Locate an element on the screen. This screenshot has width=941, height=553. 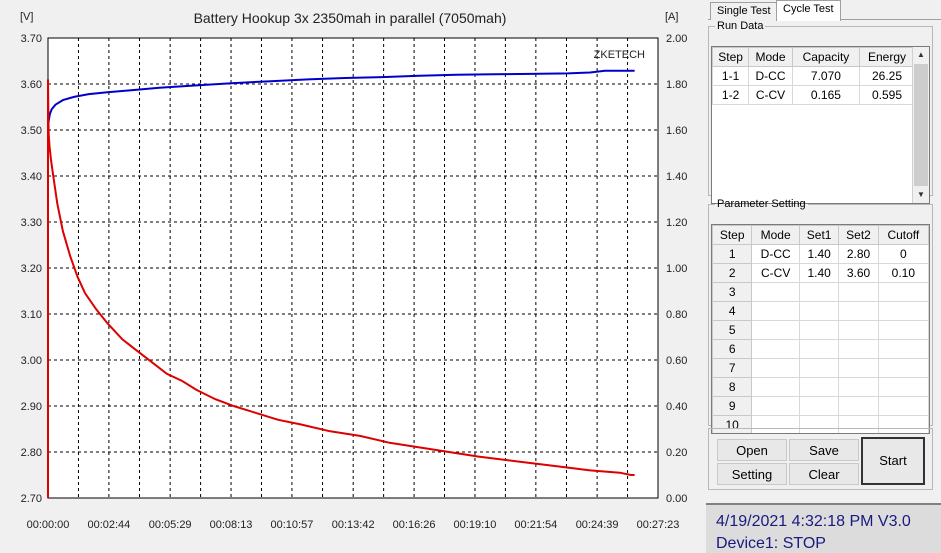
param-table-row: 6 is located at coordinates (820, 349).